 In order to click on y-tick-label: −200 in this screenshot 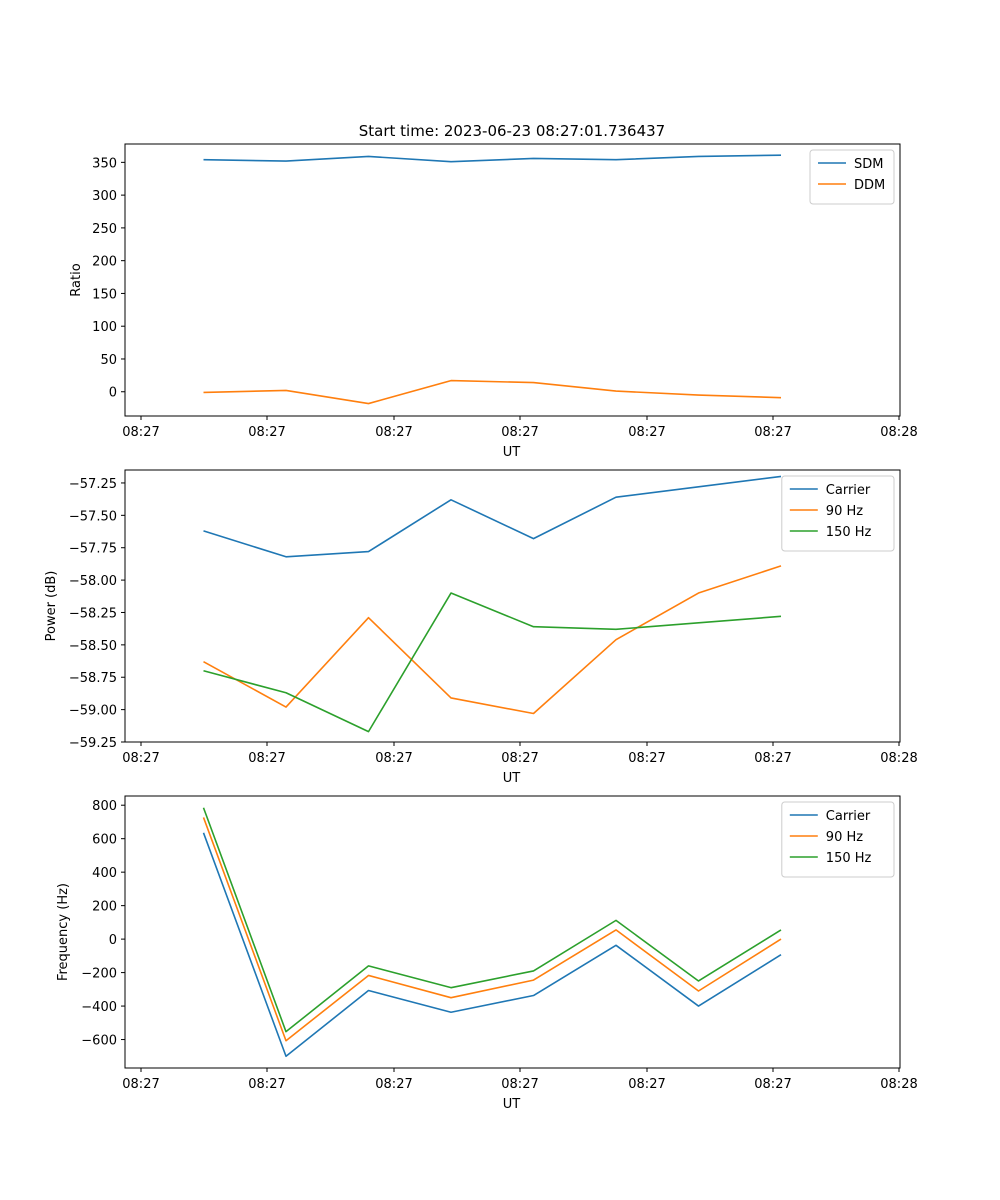, I will do `click(99, 974)`.